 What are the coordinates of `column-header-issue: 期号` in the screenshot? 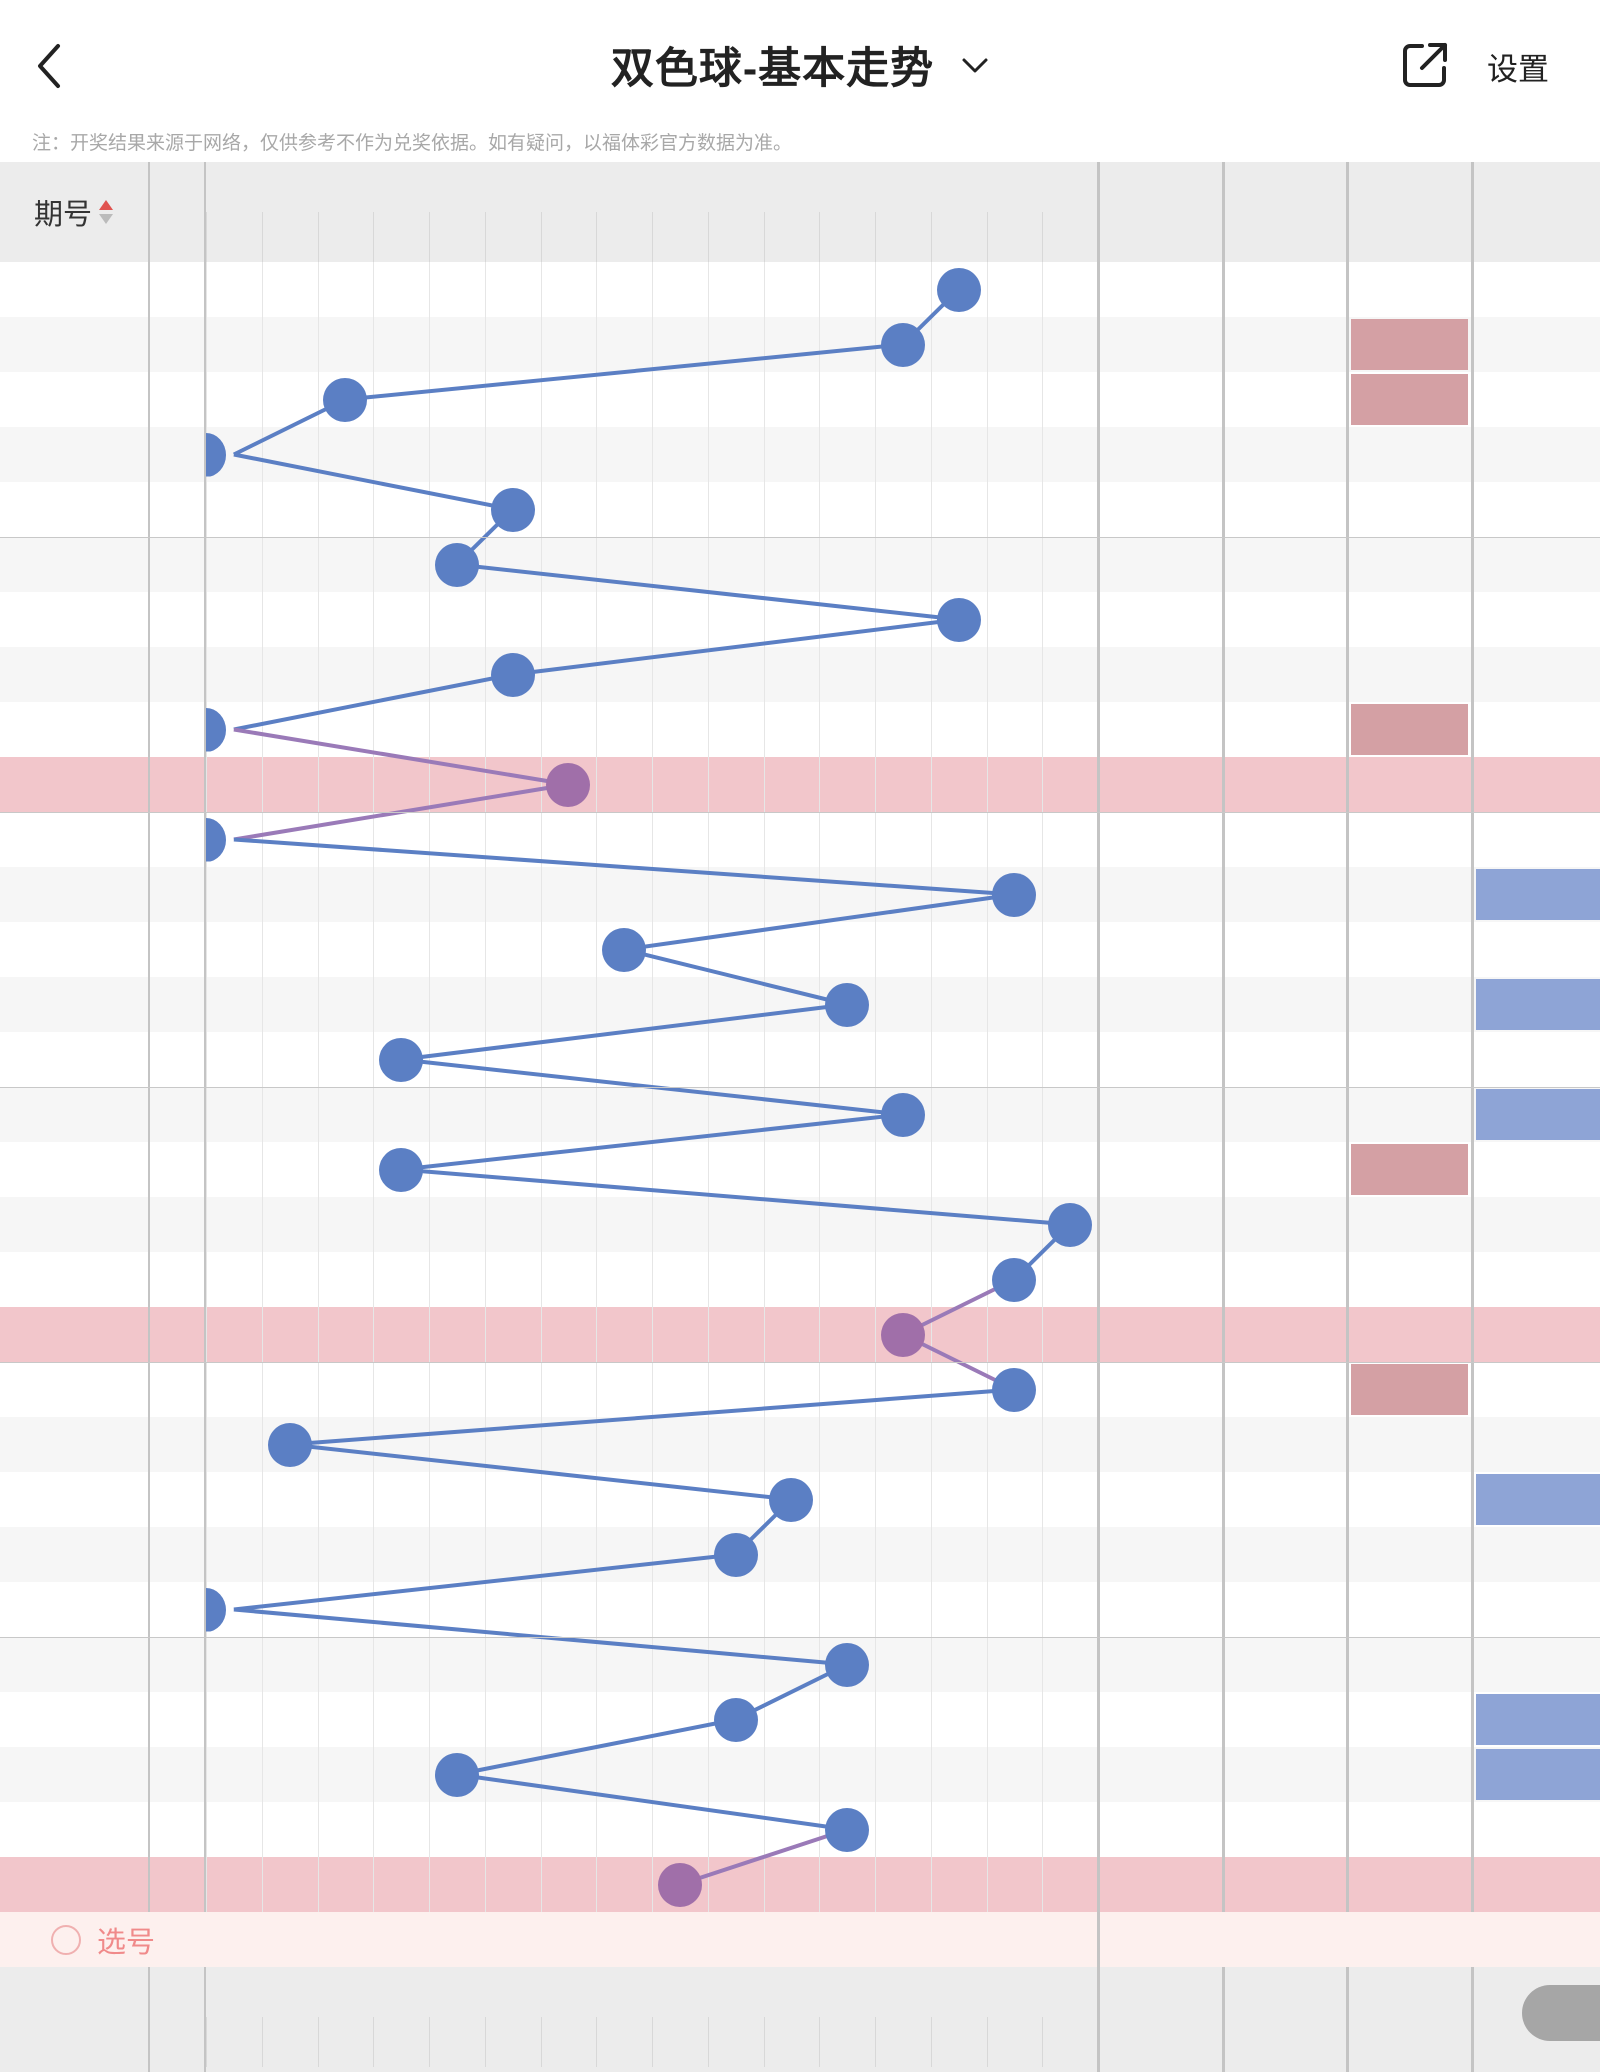 It's located at (74, 212).